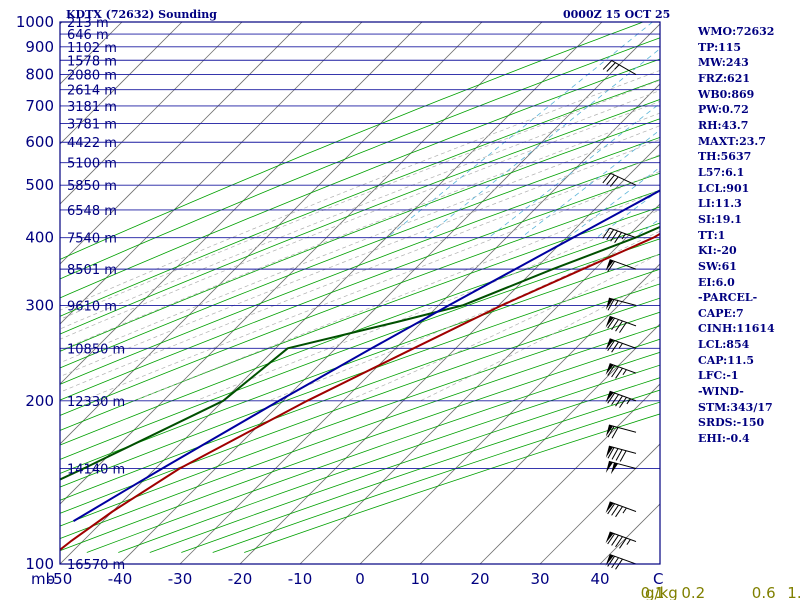 The image size is (800, 600). What do you see at coordinates (92, 270) in the screenshot?
I see `height-label: 8501 m` at bounding box center [92, 270].